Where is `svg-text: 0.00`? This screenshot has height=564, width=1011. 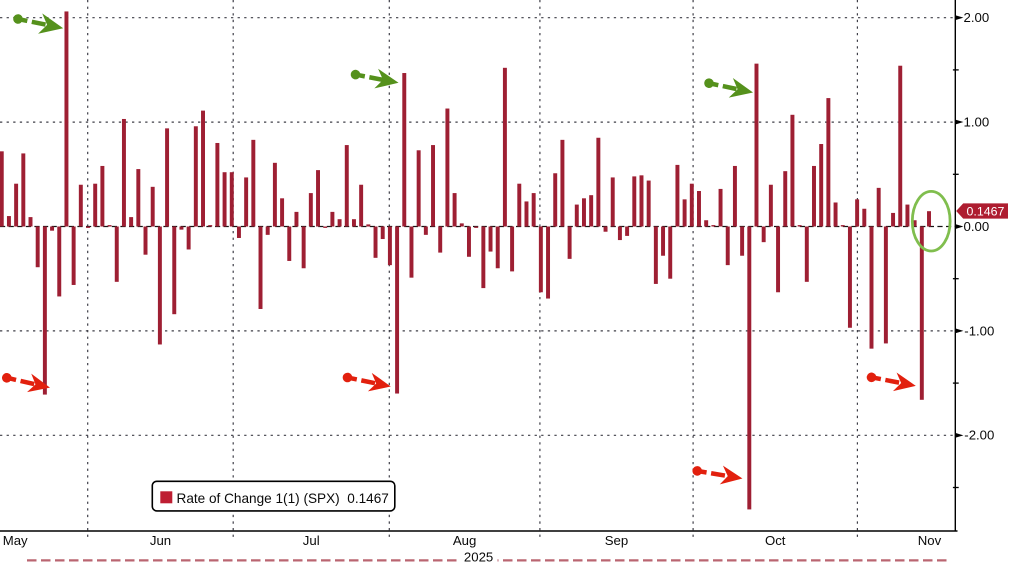 svg-text: 0.00 is located at coordinates (977, 226).